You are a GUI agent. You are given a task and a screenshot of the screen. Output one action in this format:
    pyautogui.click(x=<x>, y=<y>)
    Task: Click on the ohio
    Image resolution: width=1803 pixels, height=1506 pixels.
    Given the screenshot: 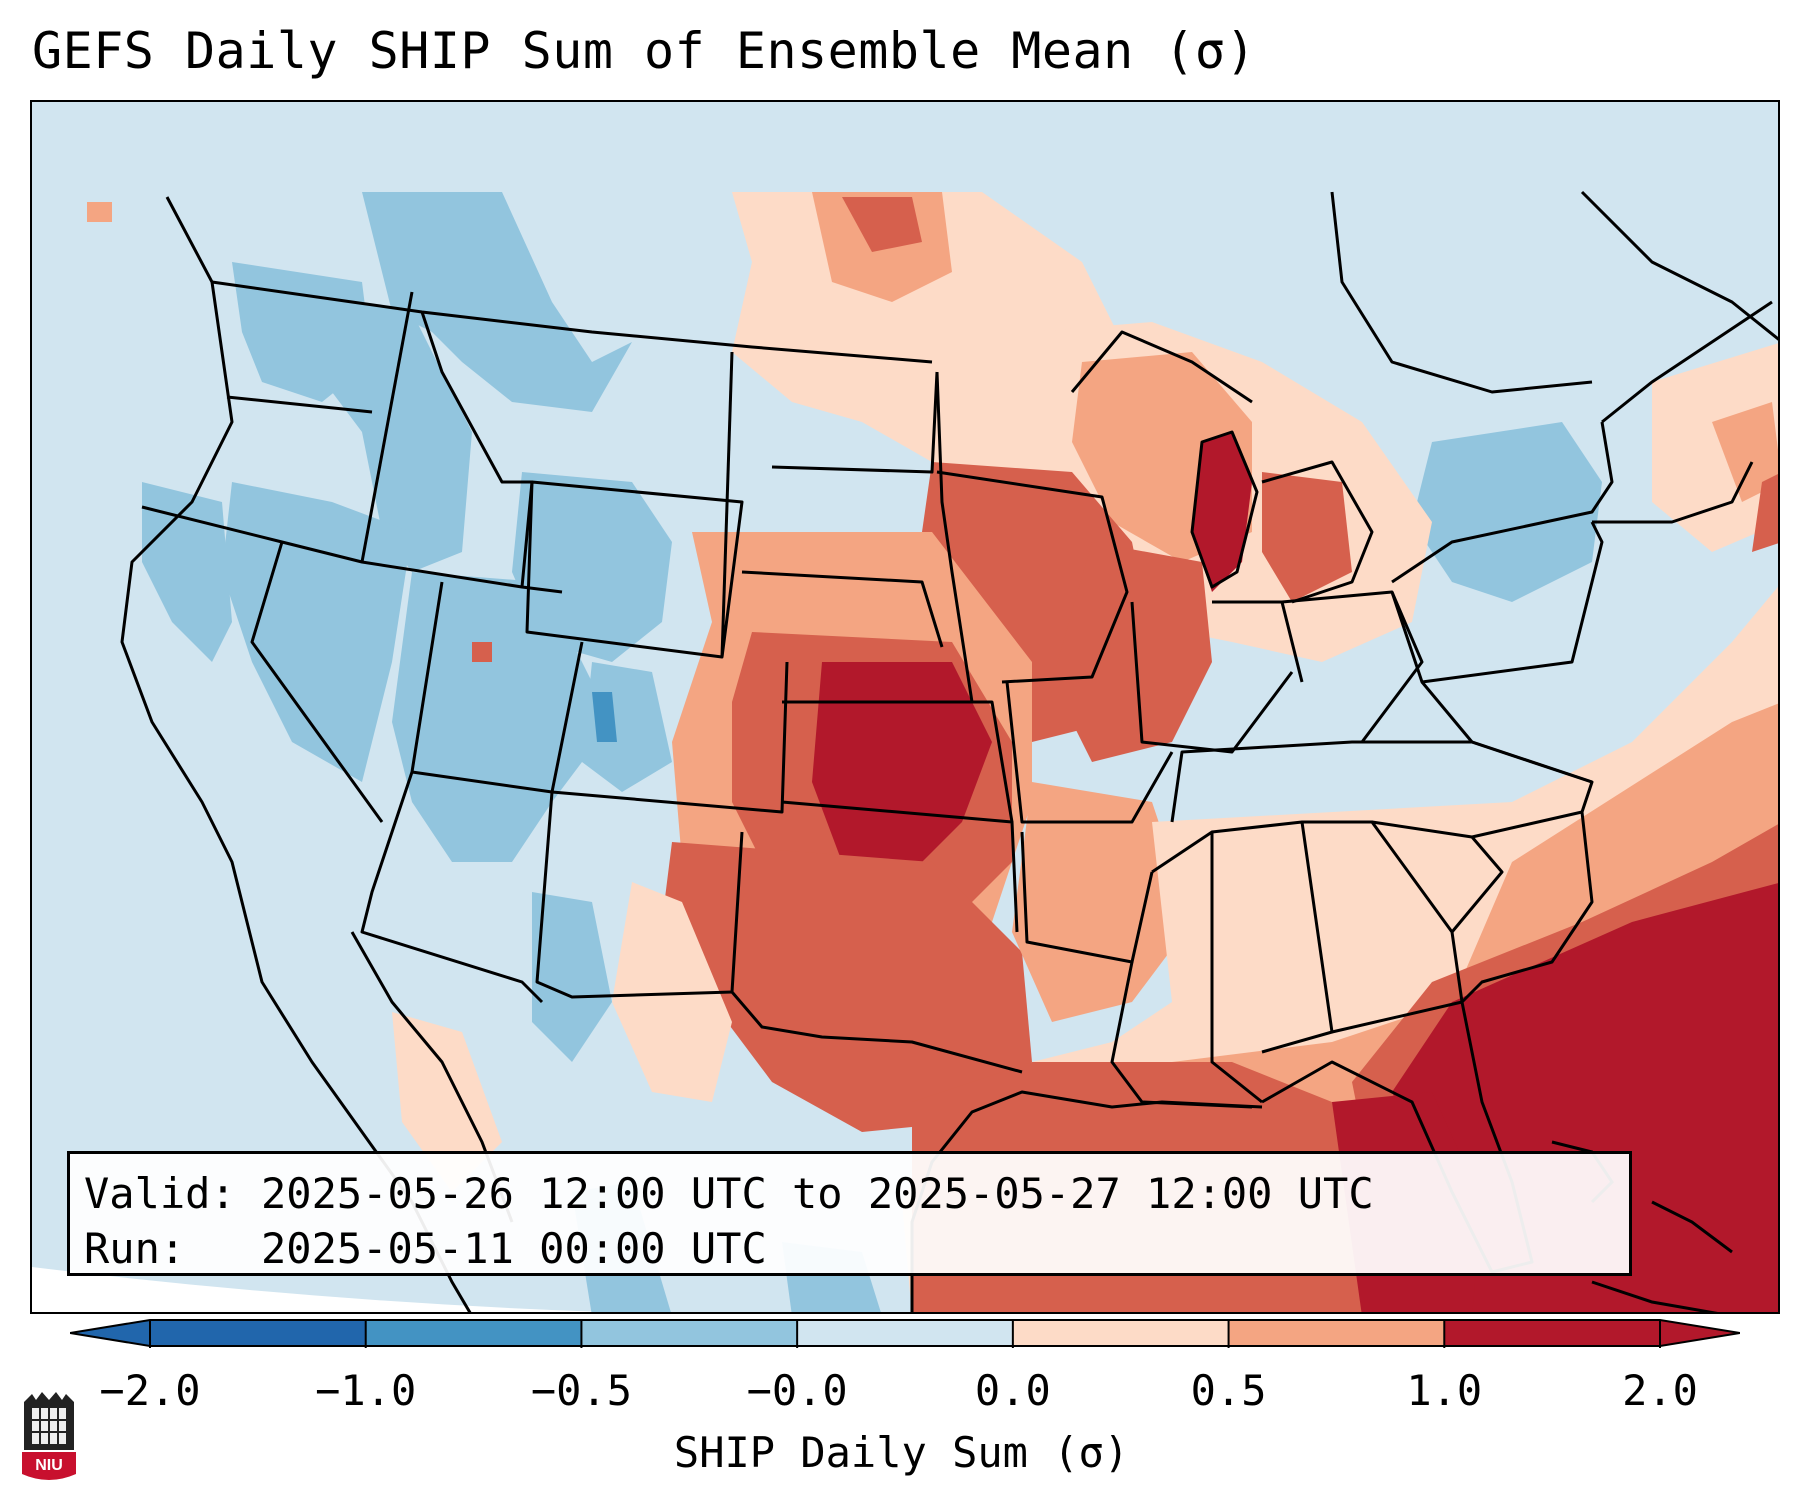 What is the action you would take?
    pyautogui.click(x=1352, y=666)
    